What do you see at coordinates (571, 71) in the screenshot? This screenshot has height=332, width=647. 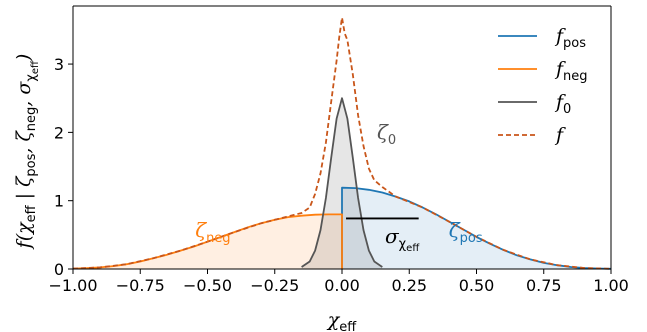 I see `legend-label-neg: fneg` at bounding box center [571, 71].